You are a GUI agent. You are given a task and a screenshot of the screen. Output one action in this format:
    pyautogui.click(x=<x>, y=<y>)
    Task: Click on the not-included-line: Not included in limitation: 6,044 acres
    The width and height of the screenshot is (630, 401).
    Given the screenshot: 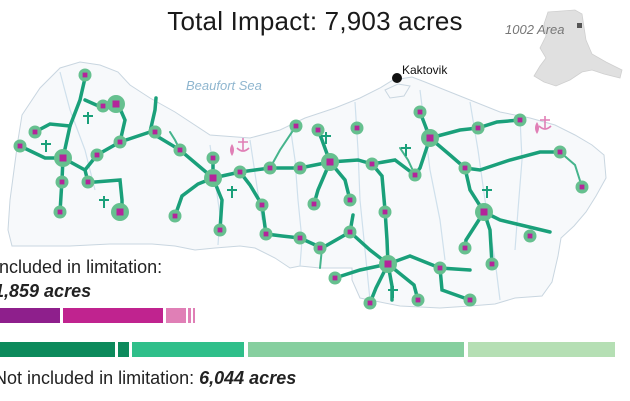 What is the action you would take?
    pyautogui.click(x=148, y=378)
    